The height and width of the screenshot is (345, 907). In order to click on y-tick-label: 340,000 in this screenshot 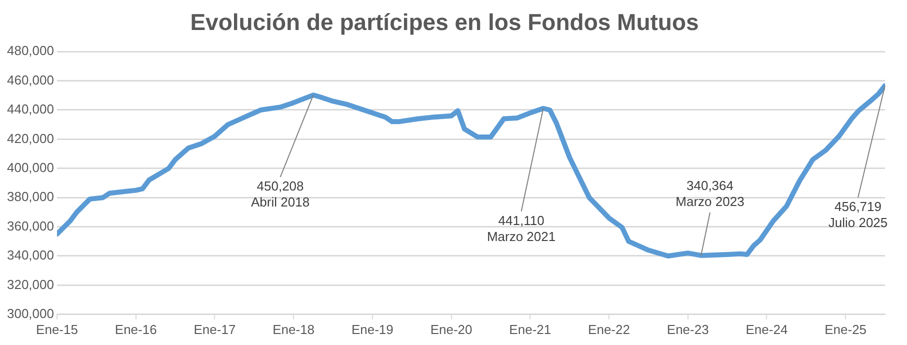, I will do `click(30, 255)`.